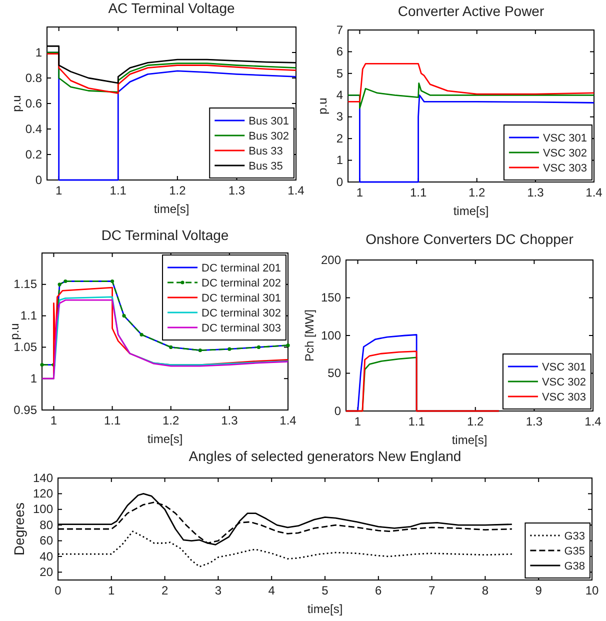  What do you see at coordinates (26, 409) in the screenshot?
I see `y-tick-label: 0.95` at bounding box center [26, 409].